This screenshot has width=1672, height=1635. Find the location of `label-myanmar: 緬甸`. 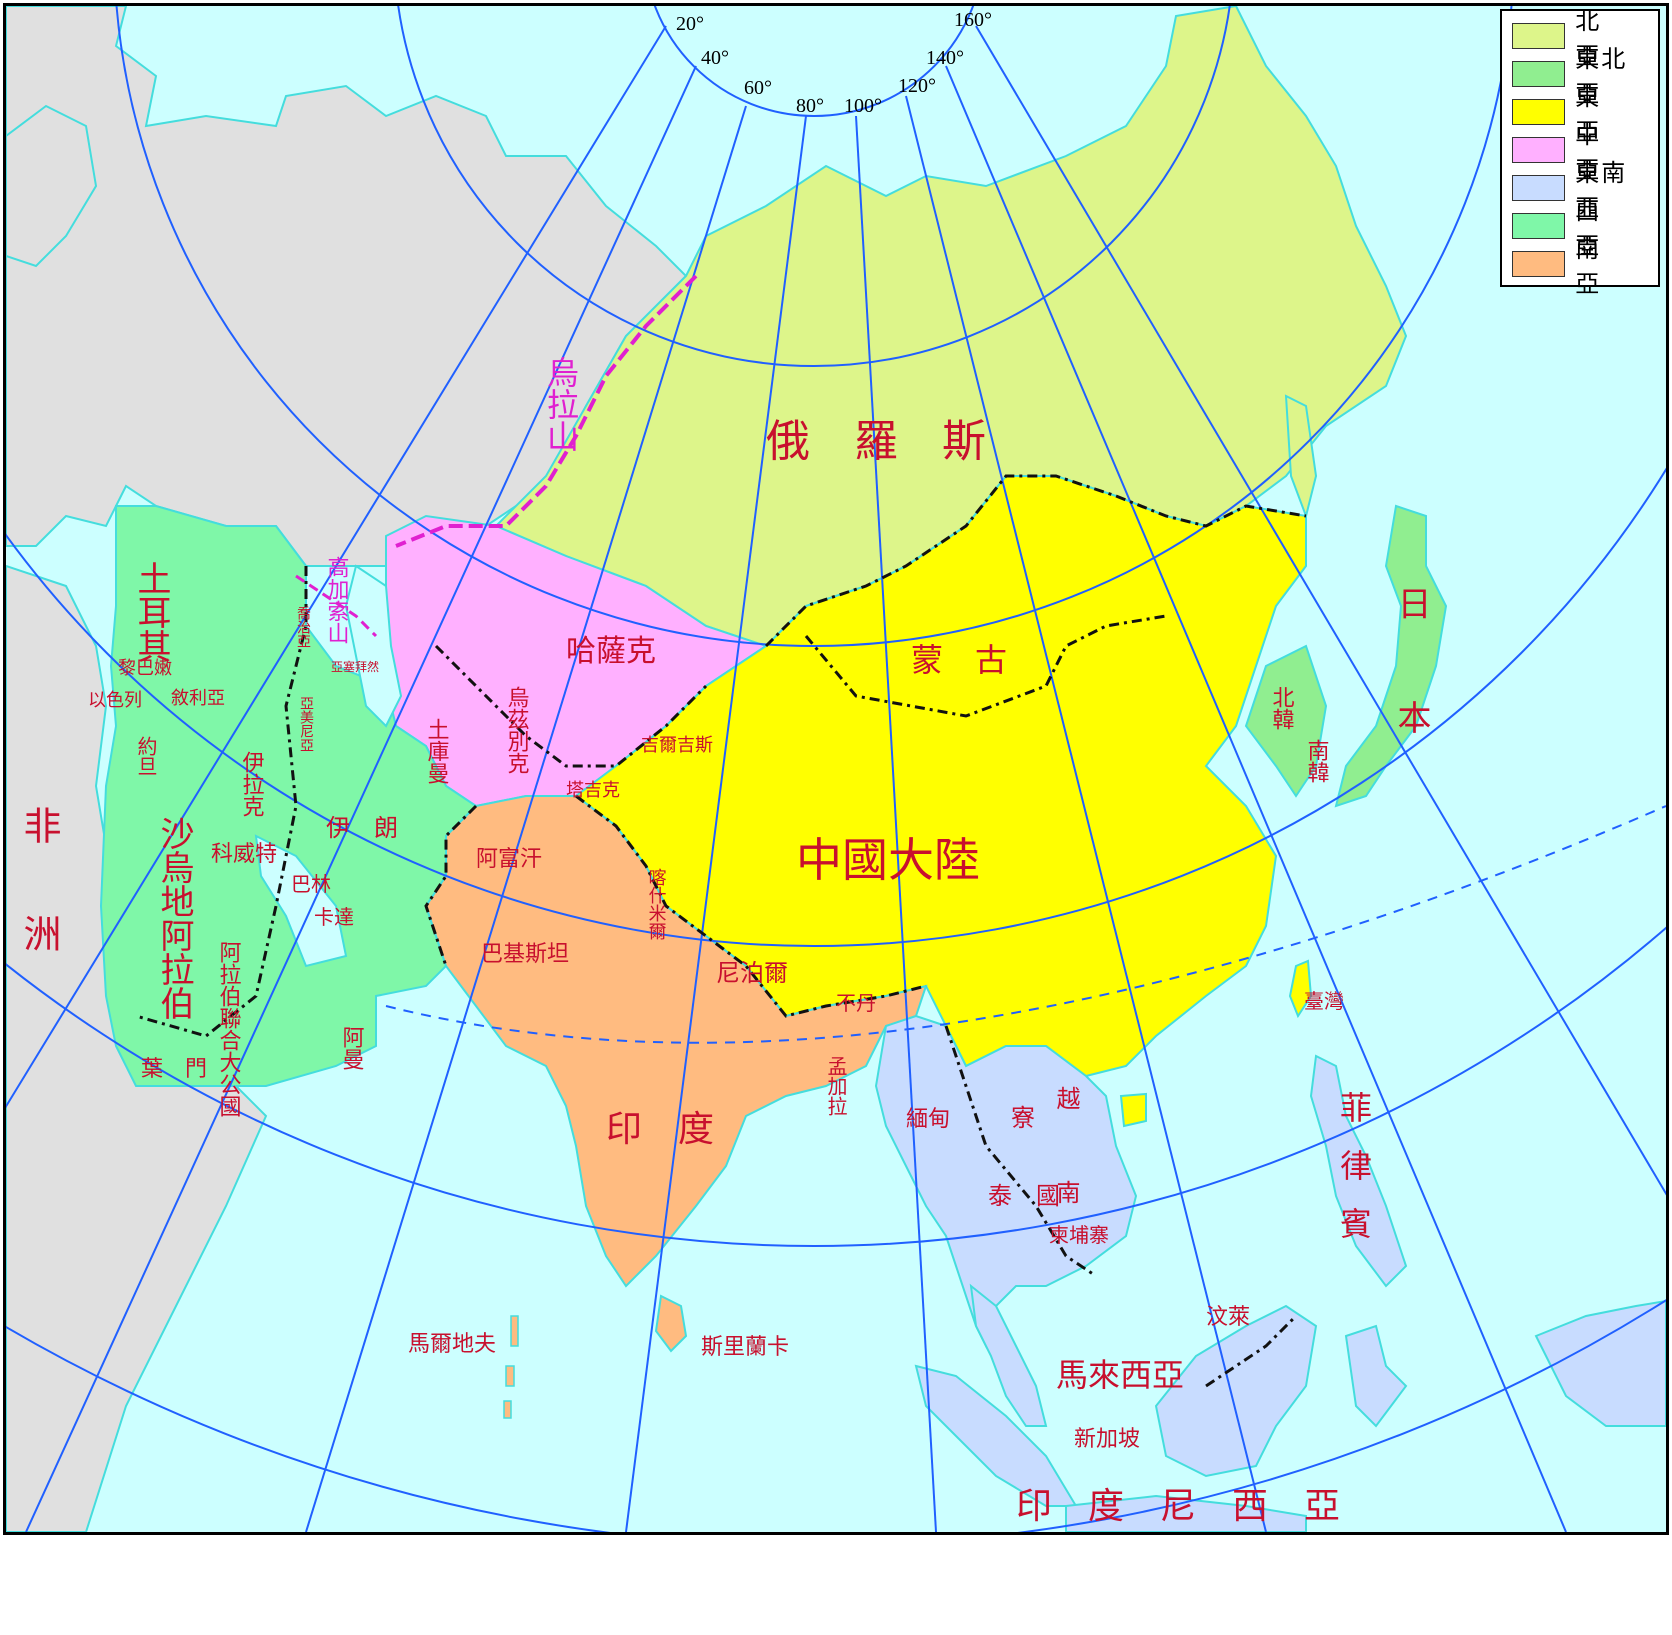

label-myanmar: 緬甸 is located at coordinates (928, 1119).